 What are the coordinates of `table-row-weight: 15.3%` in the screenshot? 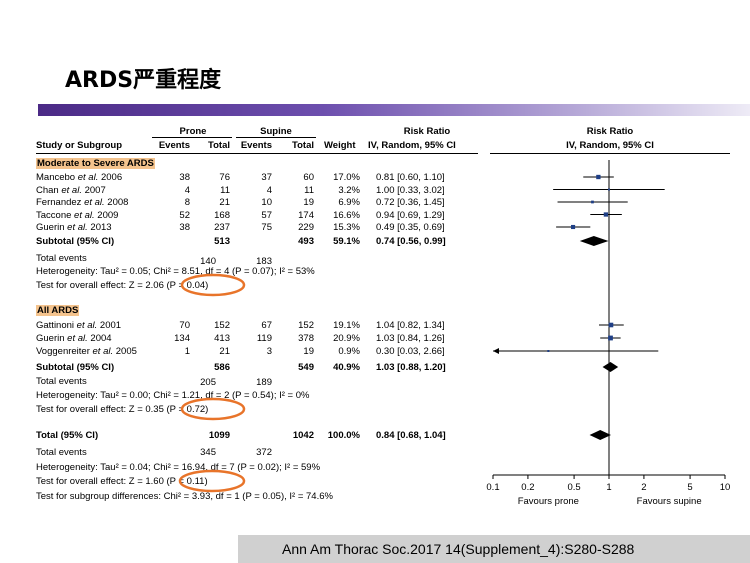 It's located at (346, 227).